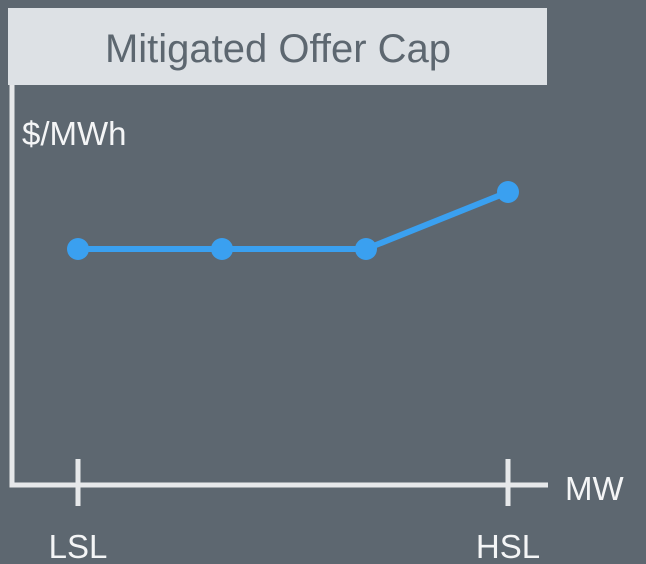 The height and width of the screenshot is (564, 646). I want to click on curve-line, so click(294, 220).